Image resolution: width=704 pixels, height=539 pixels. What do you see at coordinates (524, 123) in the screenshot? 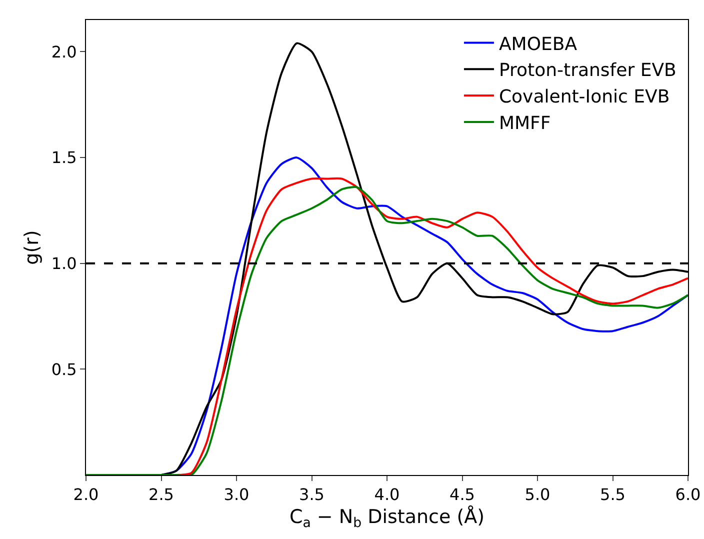
I see `legend-label: MMFF` at bounding box center [524, 123].